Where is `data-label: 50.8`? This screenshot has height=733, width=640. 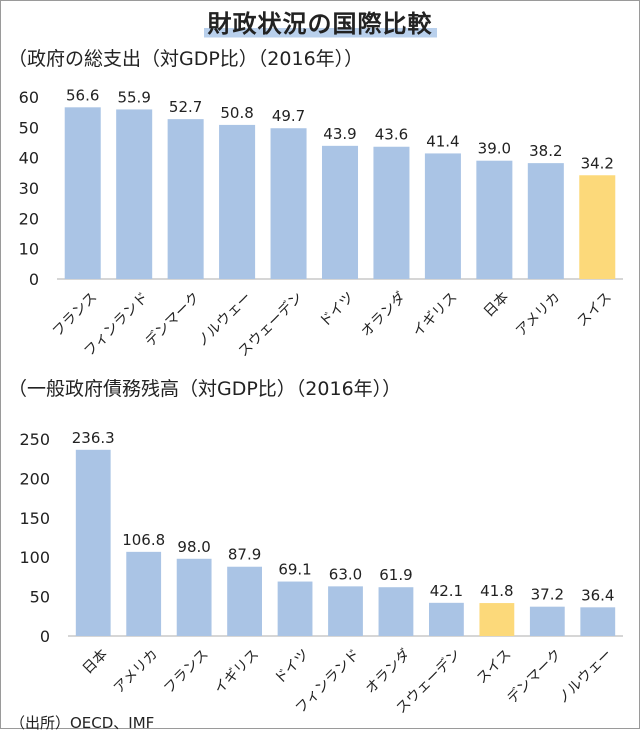 data-label: 50.8 is located at coordinates (236, 113).